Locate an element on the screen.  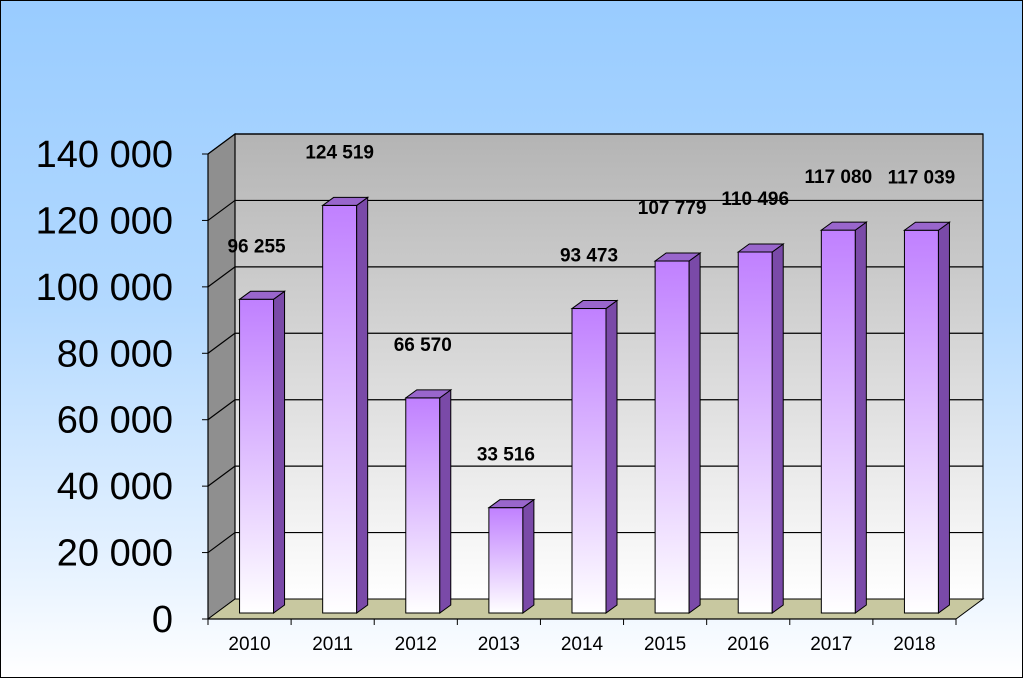
y-tick-label: 120 000 is located at coordinates (104, 221).